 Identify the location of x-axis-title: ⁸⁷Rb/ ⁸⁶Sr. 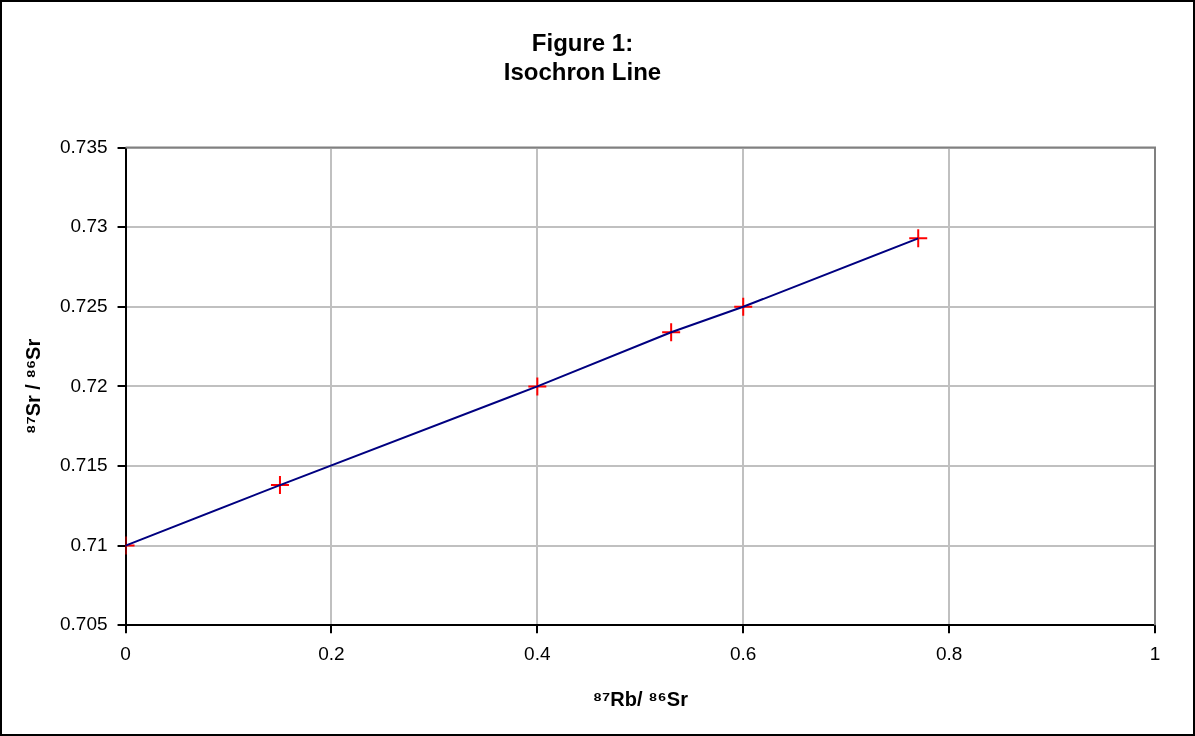
(640, 698).